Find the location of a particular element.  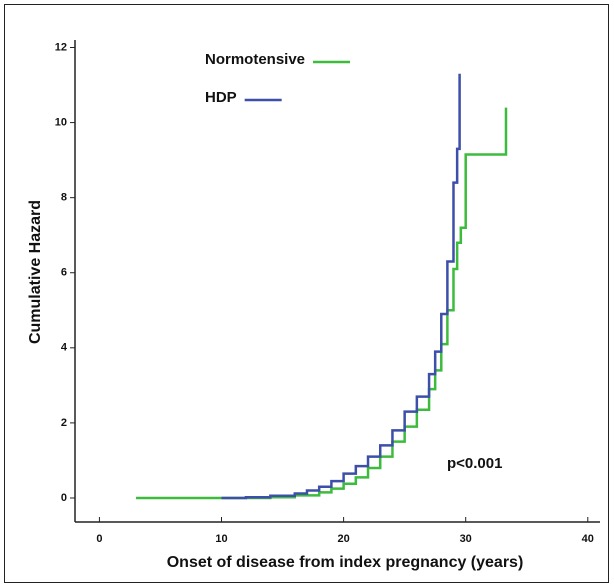

y-axis-label: Cumulative Hazard is located at coordinates (35, 272).